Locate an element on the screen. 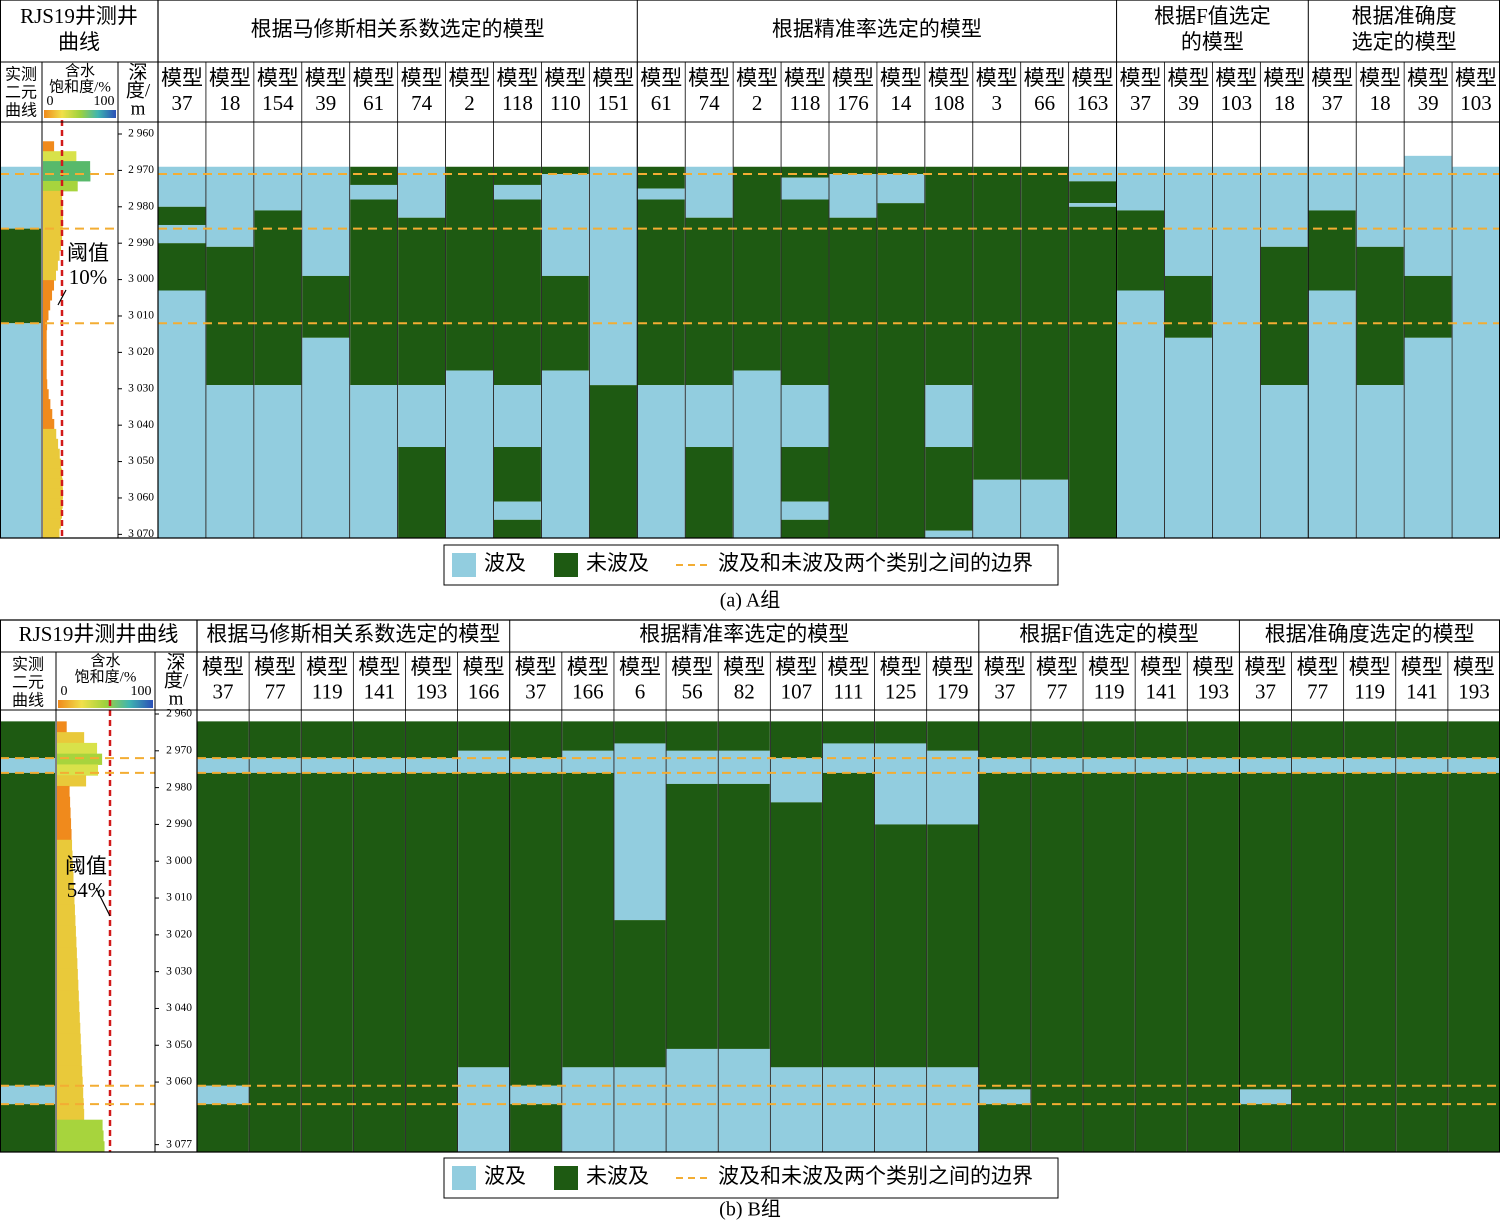 The height and width of the screenshot is (1224, 1500). model-column-6: 模型6 is located at coordinates (639, 902).